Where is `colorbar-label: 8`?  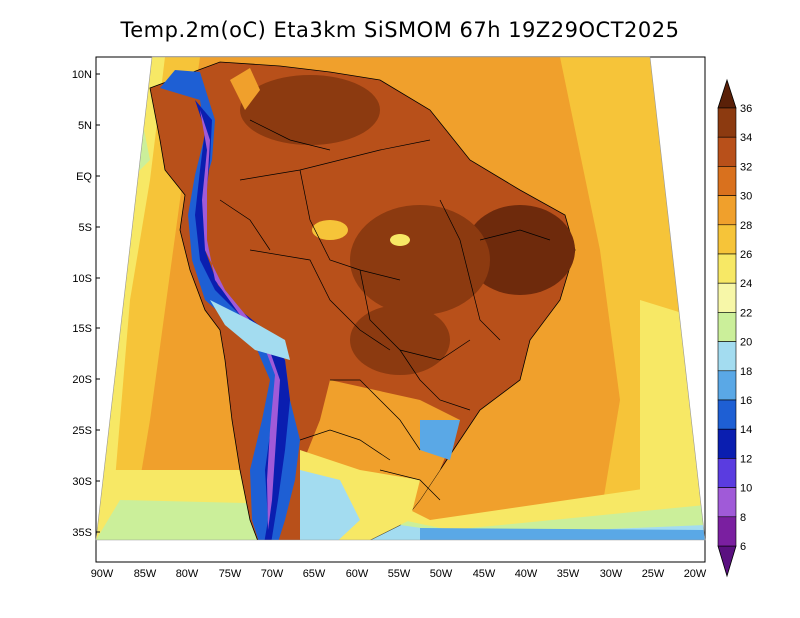
colorbar-label: 8 is located at coordinates (743, 518).